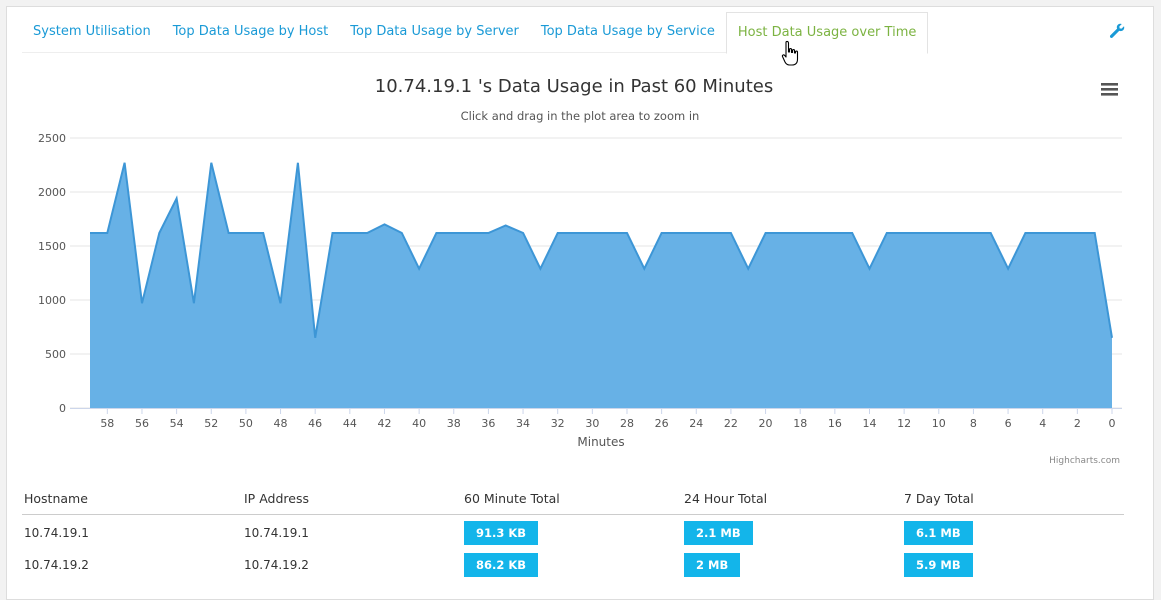 Image resolution: width=1161 pixels, height=600 pixels. Describe the element at coordinates (835, 423) in the screenshot. I see `x-tick-label: 16` at that location.